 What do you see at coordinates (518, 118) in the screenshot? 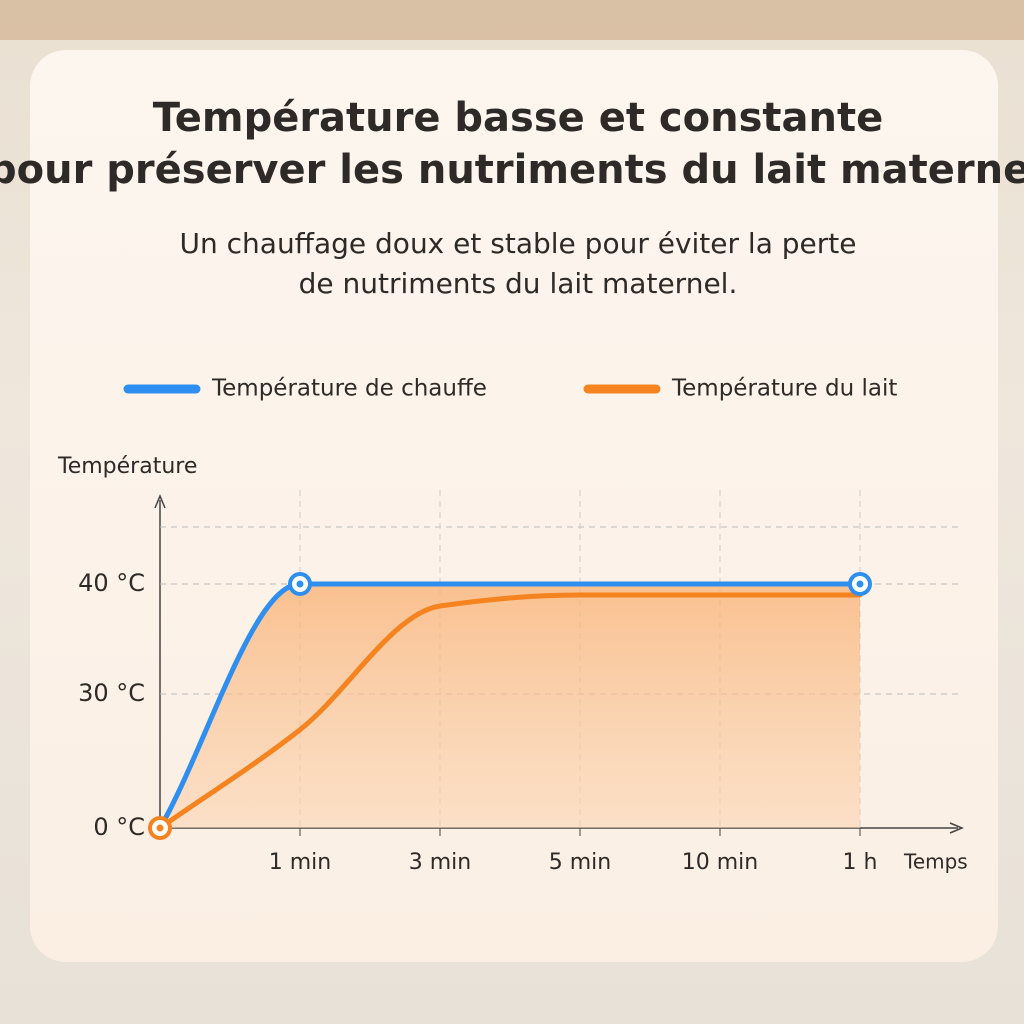
I see `chart-title: Température basse et constante` at bounding box center [518, 118].